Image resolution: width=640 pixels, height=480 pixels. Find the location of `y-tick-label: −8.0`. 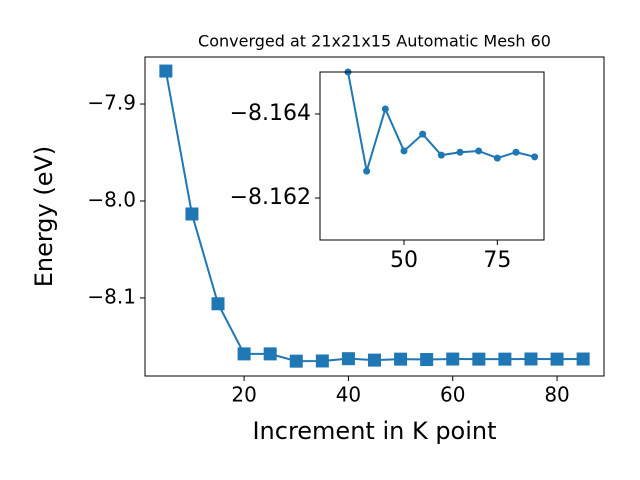

y-tick-label: −8.0 is located at coordinates (111, 199).